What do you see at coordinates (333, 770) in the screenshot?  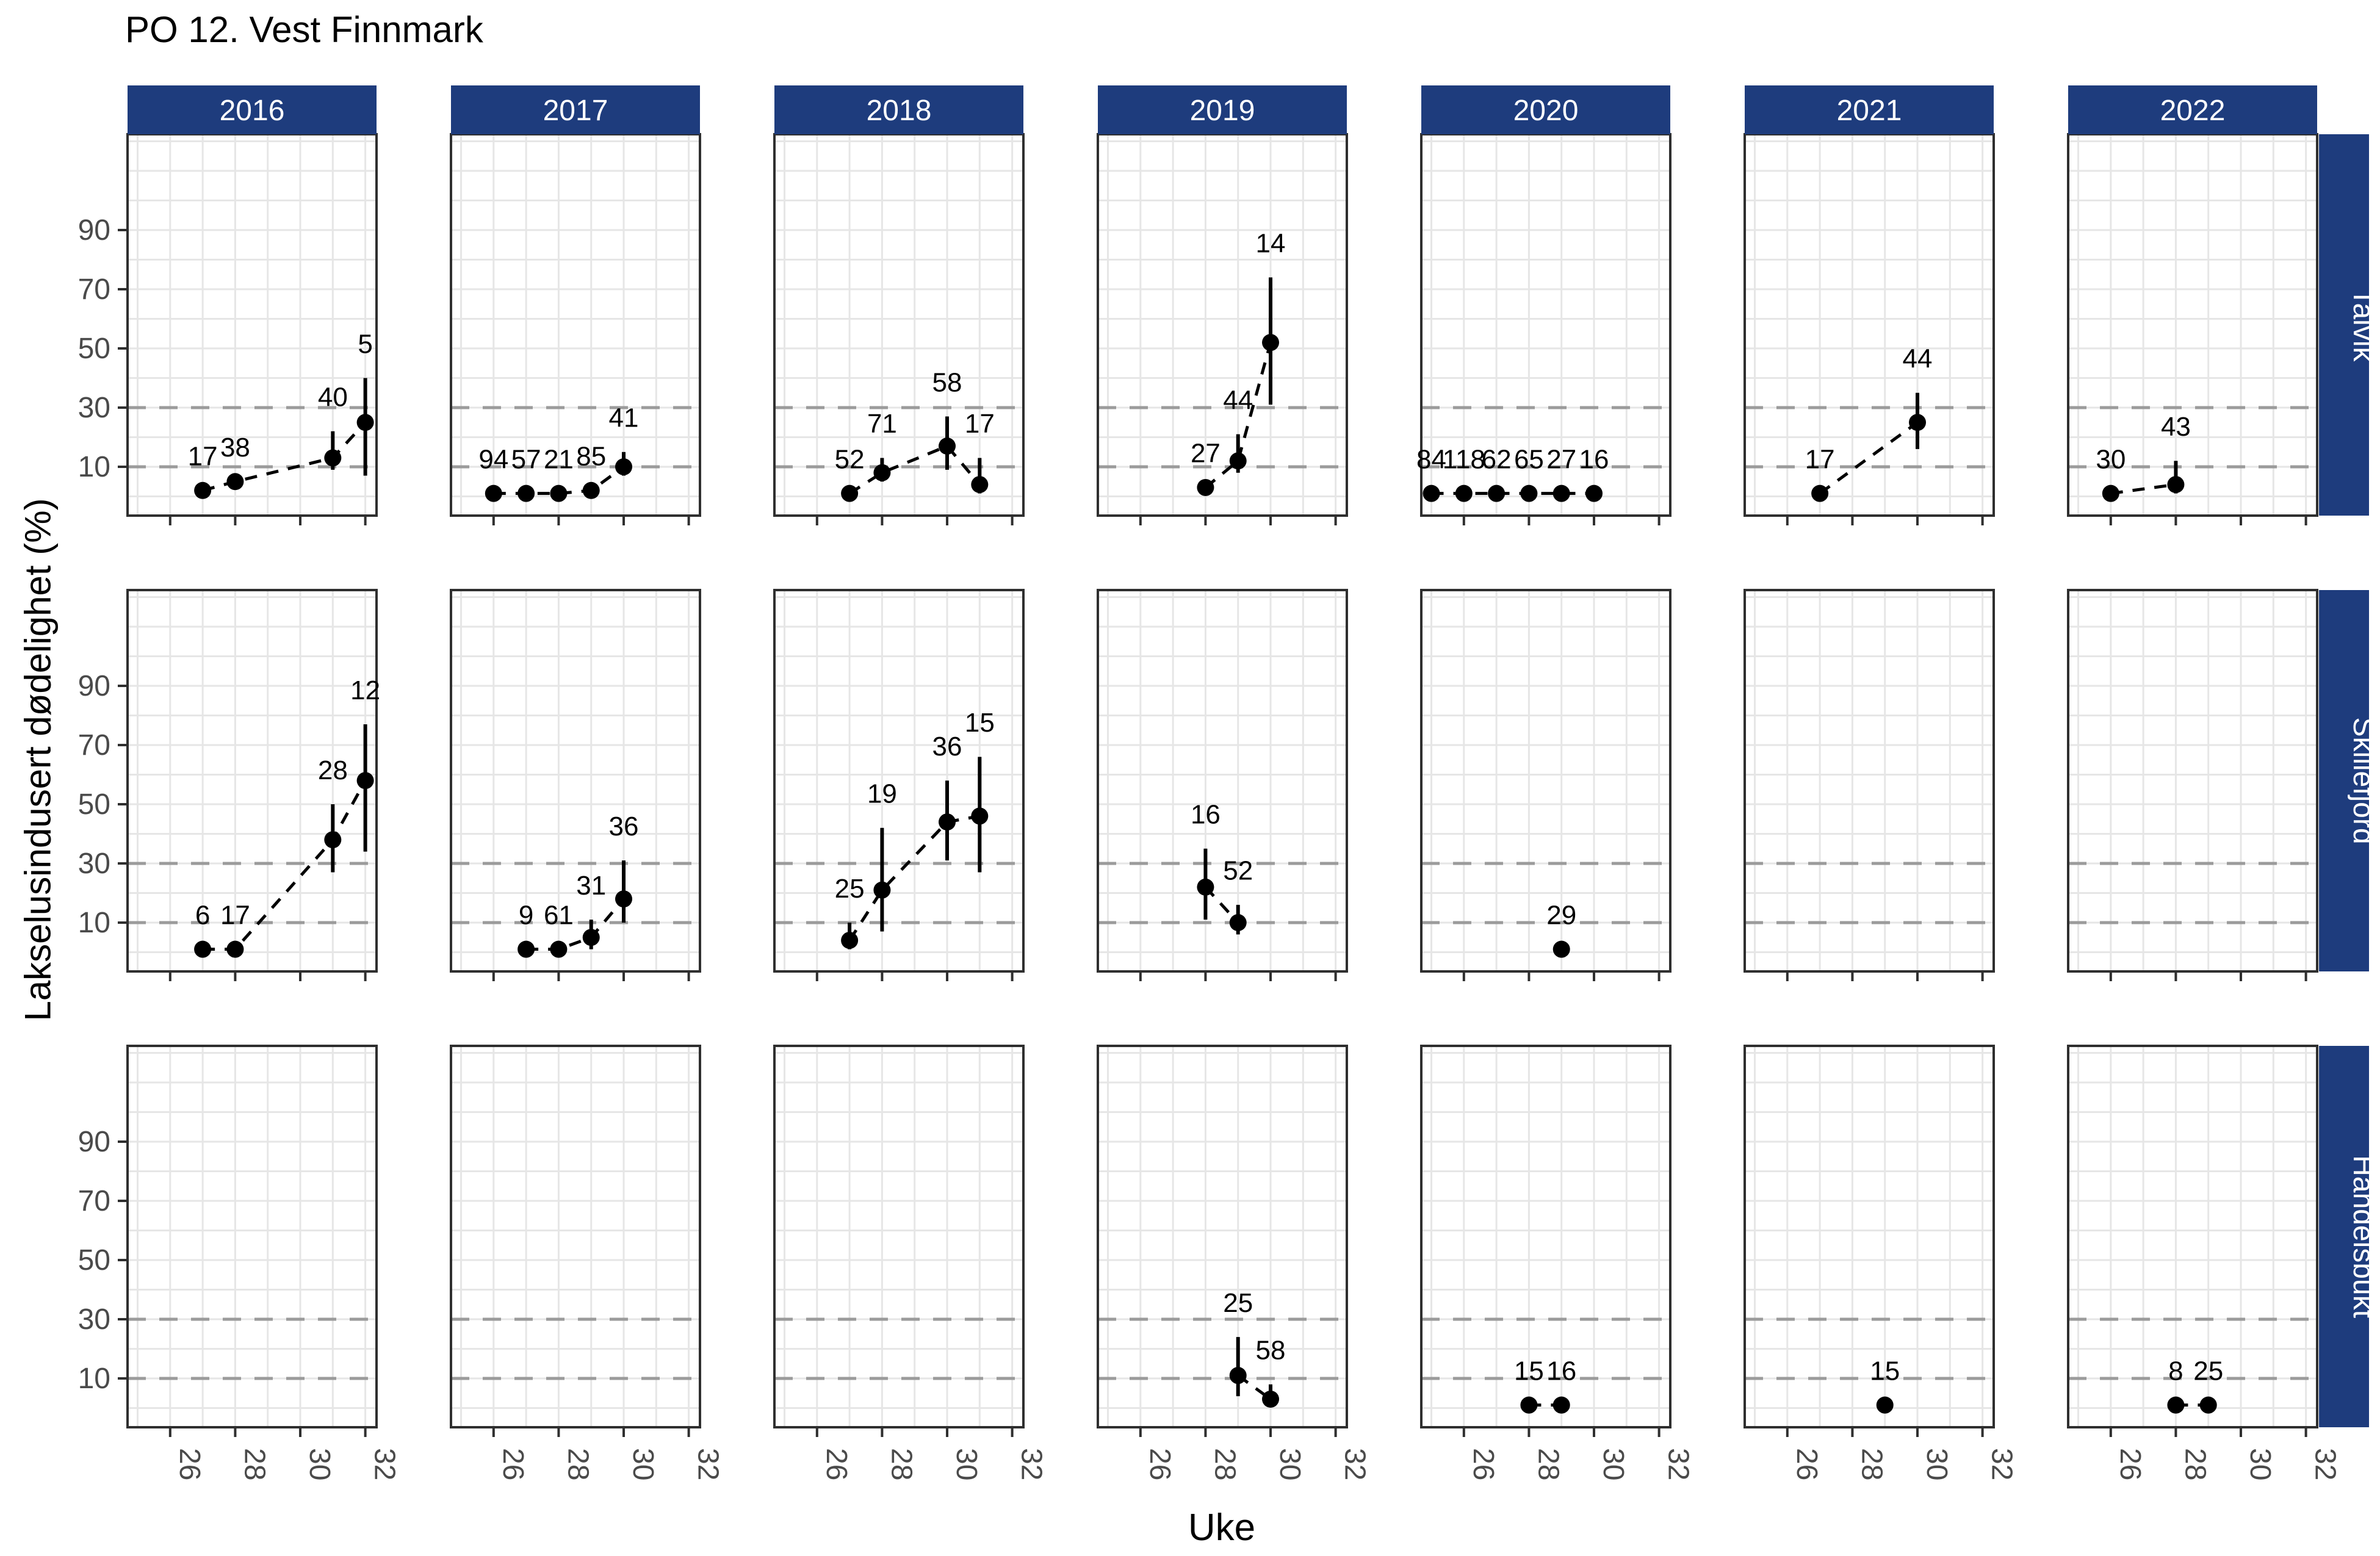 I see `count-label: 28` at bounding box center [333, 770].